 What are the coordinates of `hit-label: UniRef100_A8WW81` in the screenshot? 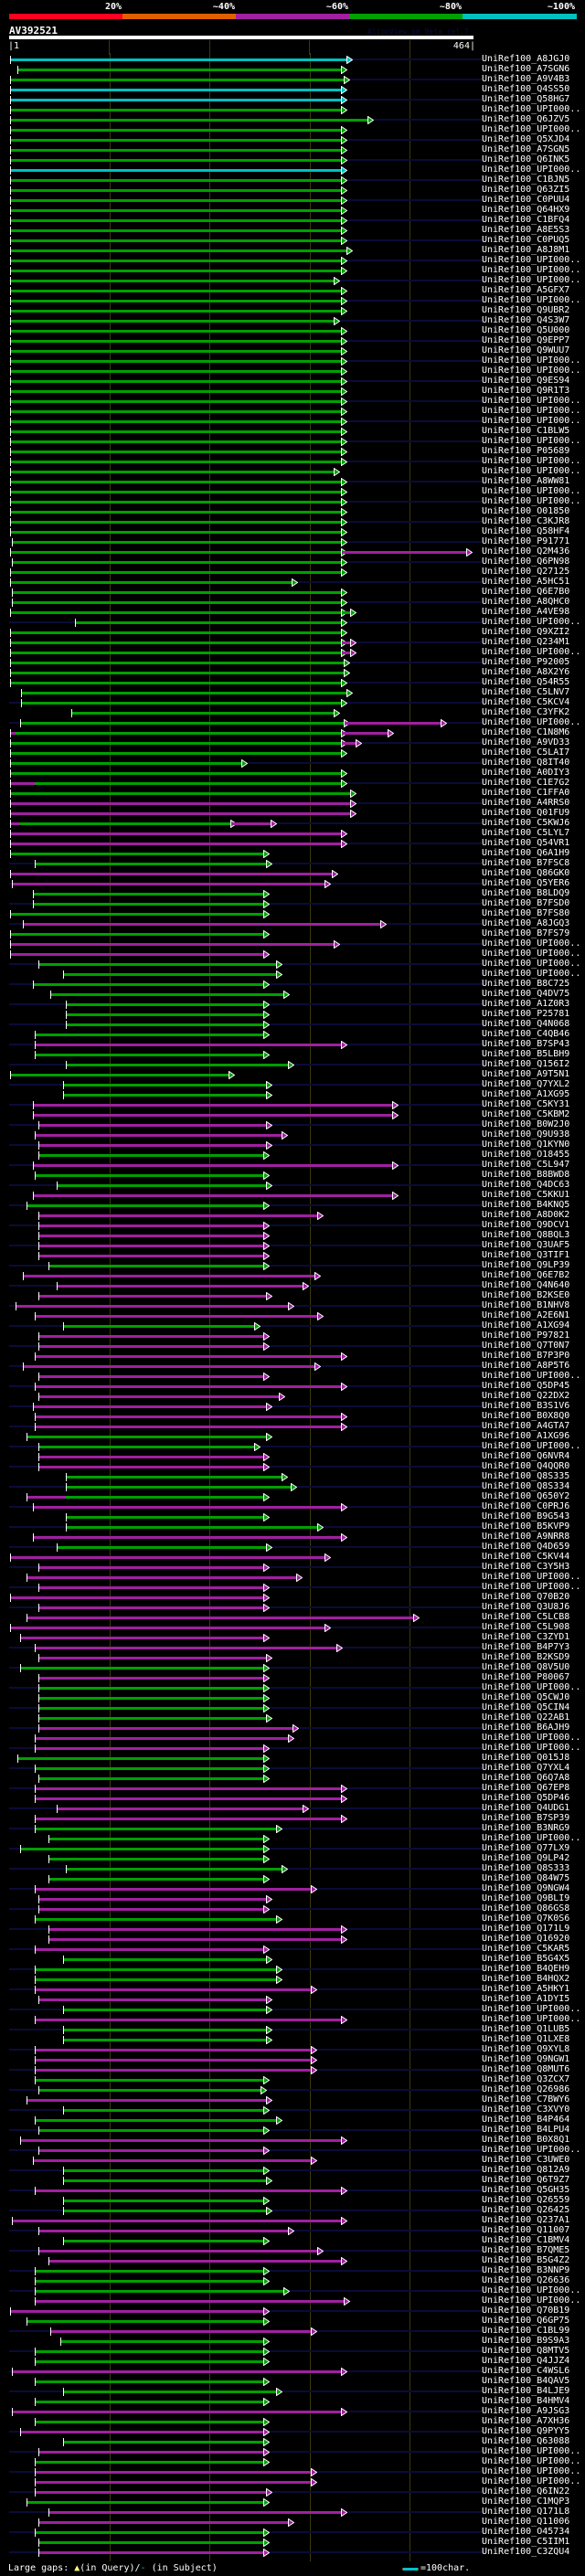 It's located at (526, 481).